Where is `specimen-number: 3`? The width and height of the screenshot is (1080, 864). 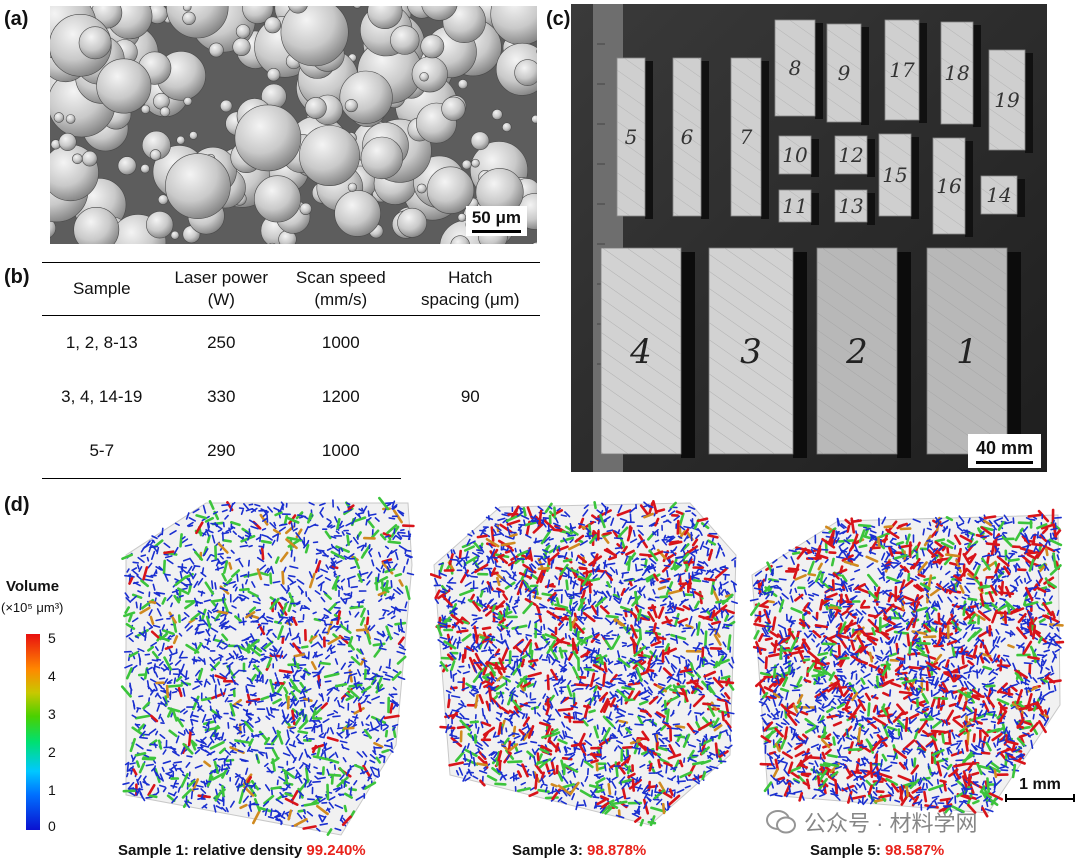
specimen-number: 3 is located at coordinates (751, 352).